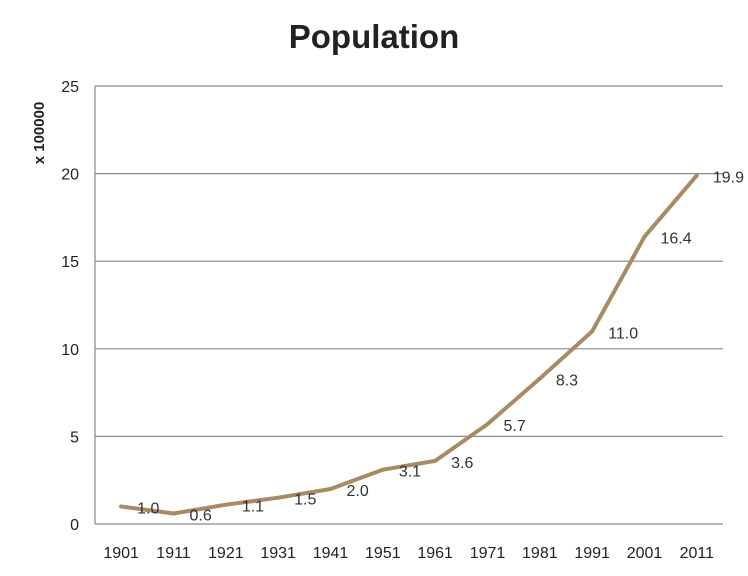 The image size is (748, 576). Describe the element at coordinates (70, 262) in the screenshot. I see `y-tick-label: 15` at that location.